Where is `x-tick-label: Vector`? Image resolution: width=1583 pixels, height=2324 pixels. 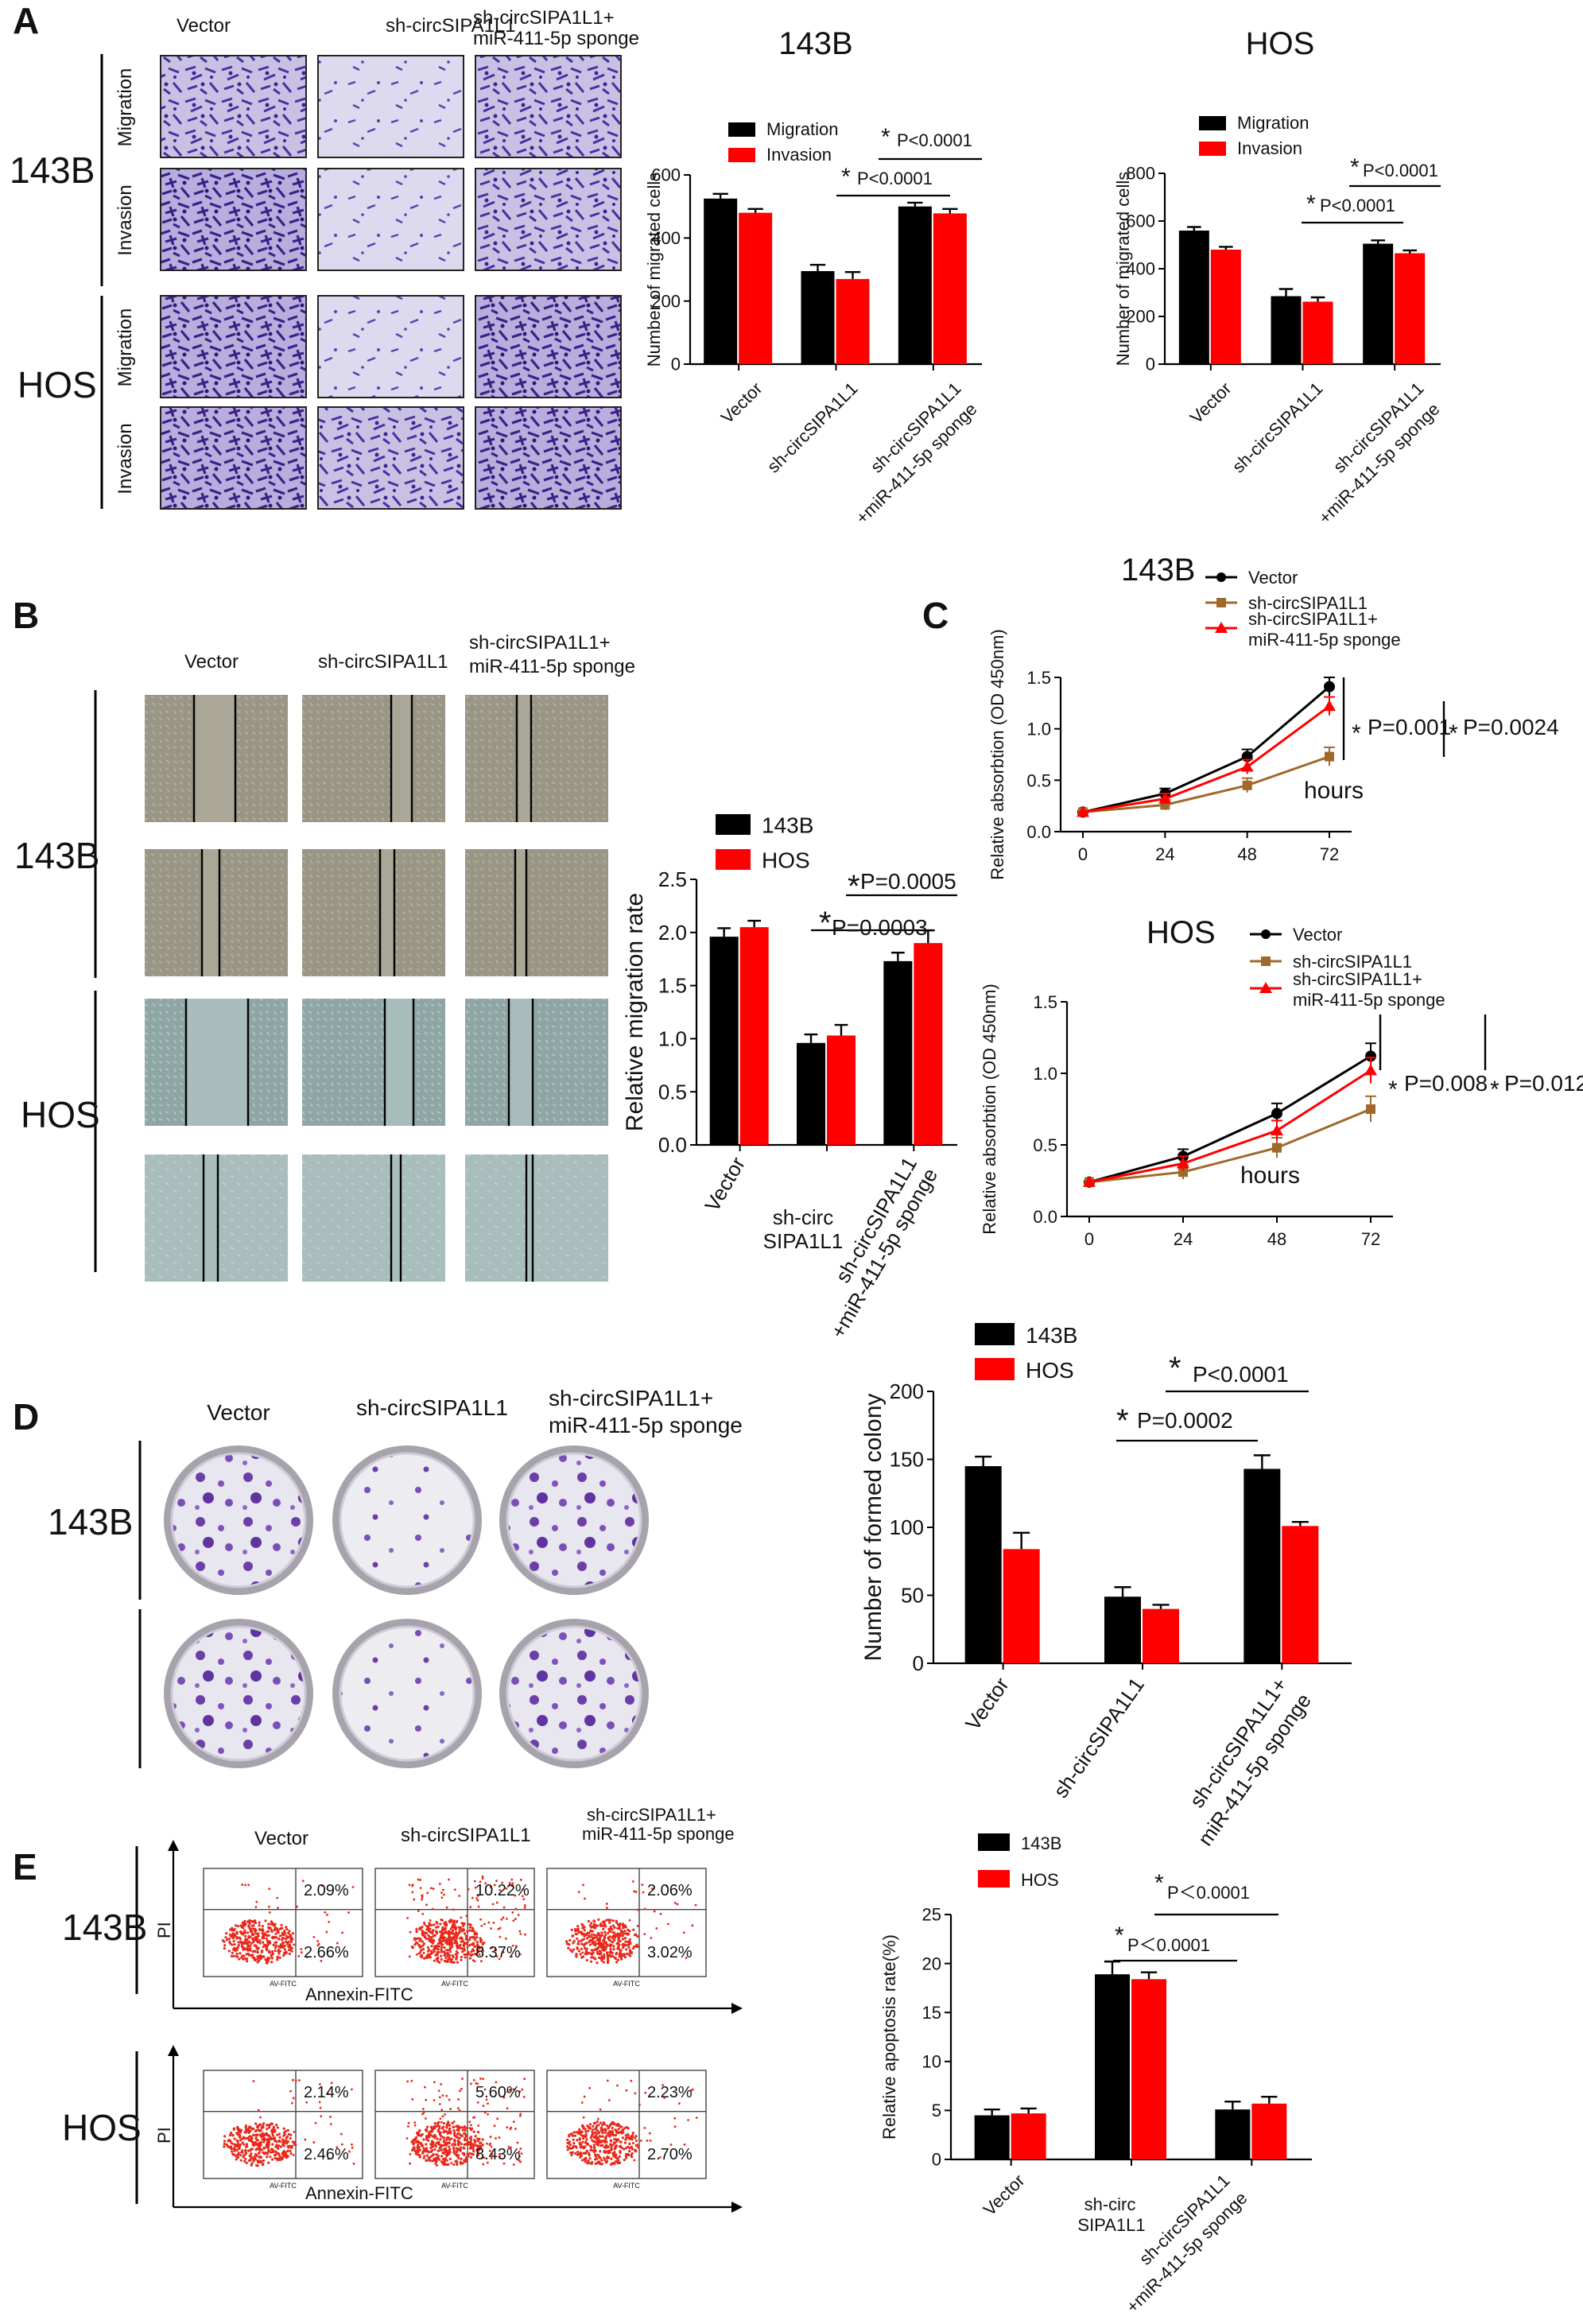
x-tick-label: Vector is located at coordinates (1211, 403).